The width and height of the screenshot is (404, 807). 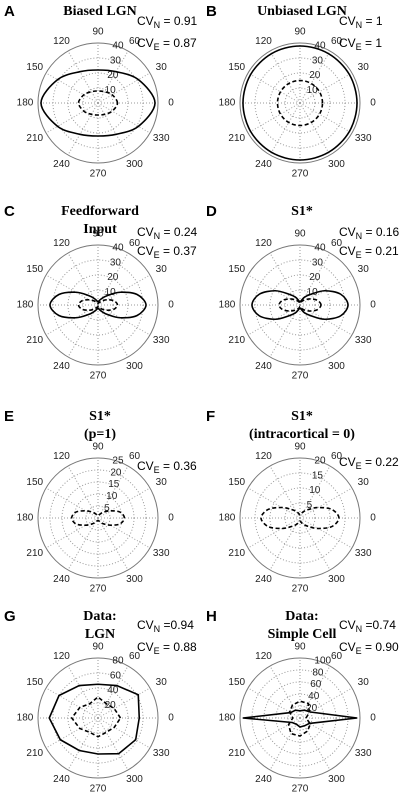 What do you see at coordinates (310, 505) in the screenshot?
I see `r-tick-label: 5` at bounding box center [310, 505].